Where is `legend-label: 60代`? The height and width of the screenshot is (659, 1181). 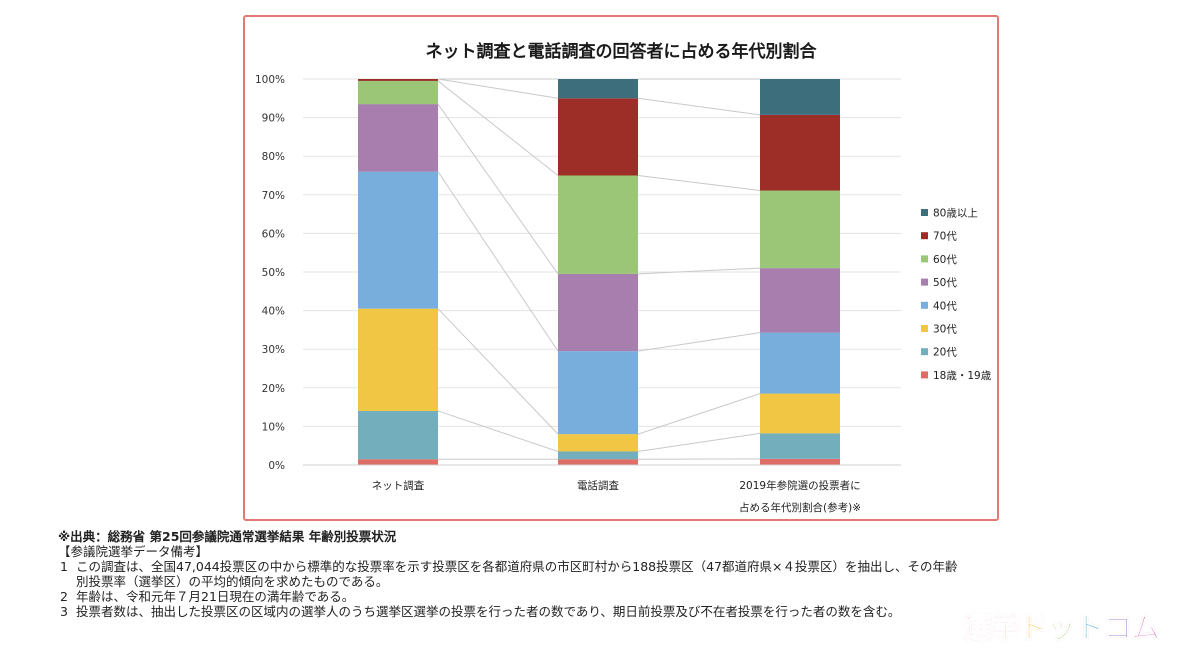
legend-label: 60代 is located at coordinates (945, 260).